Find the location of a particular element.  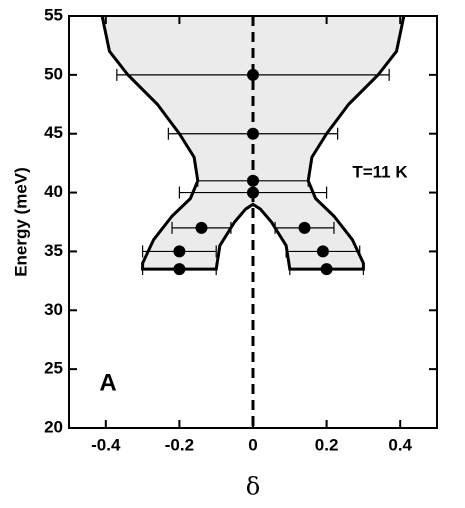

x-axis-label: δ is located at coordinates (253, 487).